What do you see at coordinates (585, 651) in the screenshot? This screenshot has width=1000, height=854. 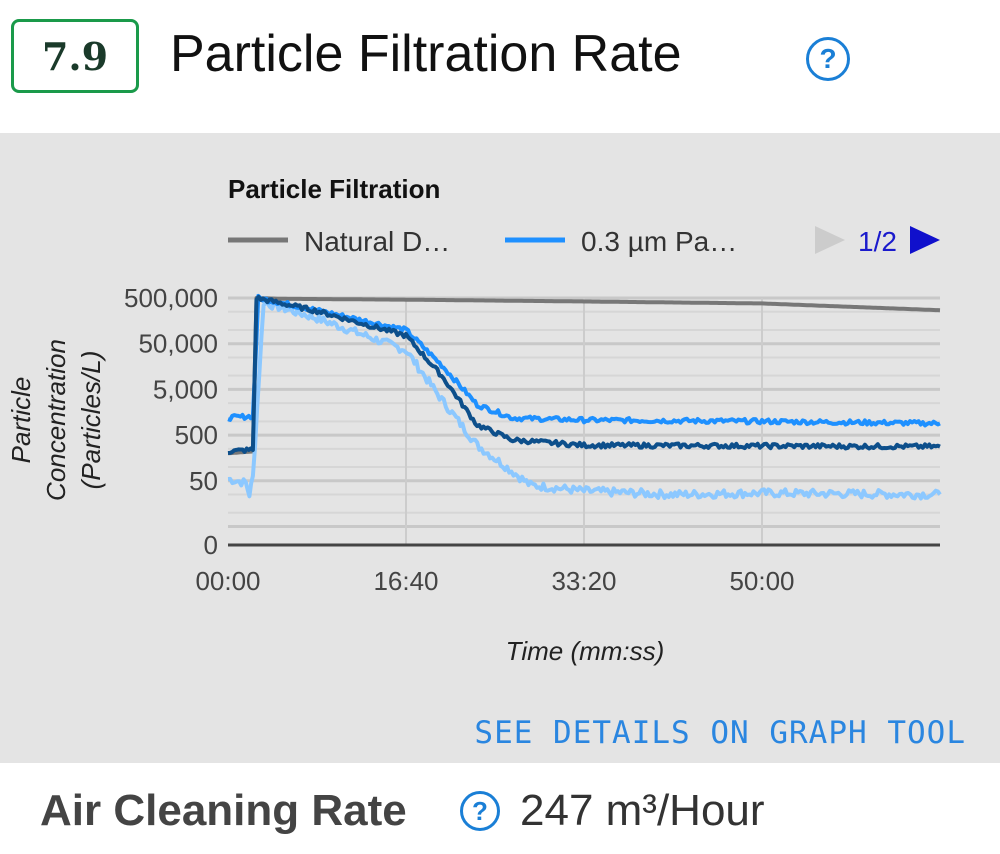 I see `x-axis-label: Time (mm:ss)` at bounding box center [585, 651].